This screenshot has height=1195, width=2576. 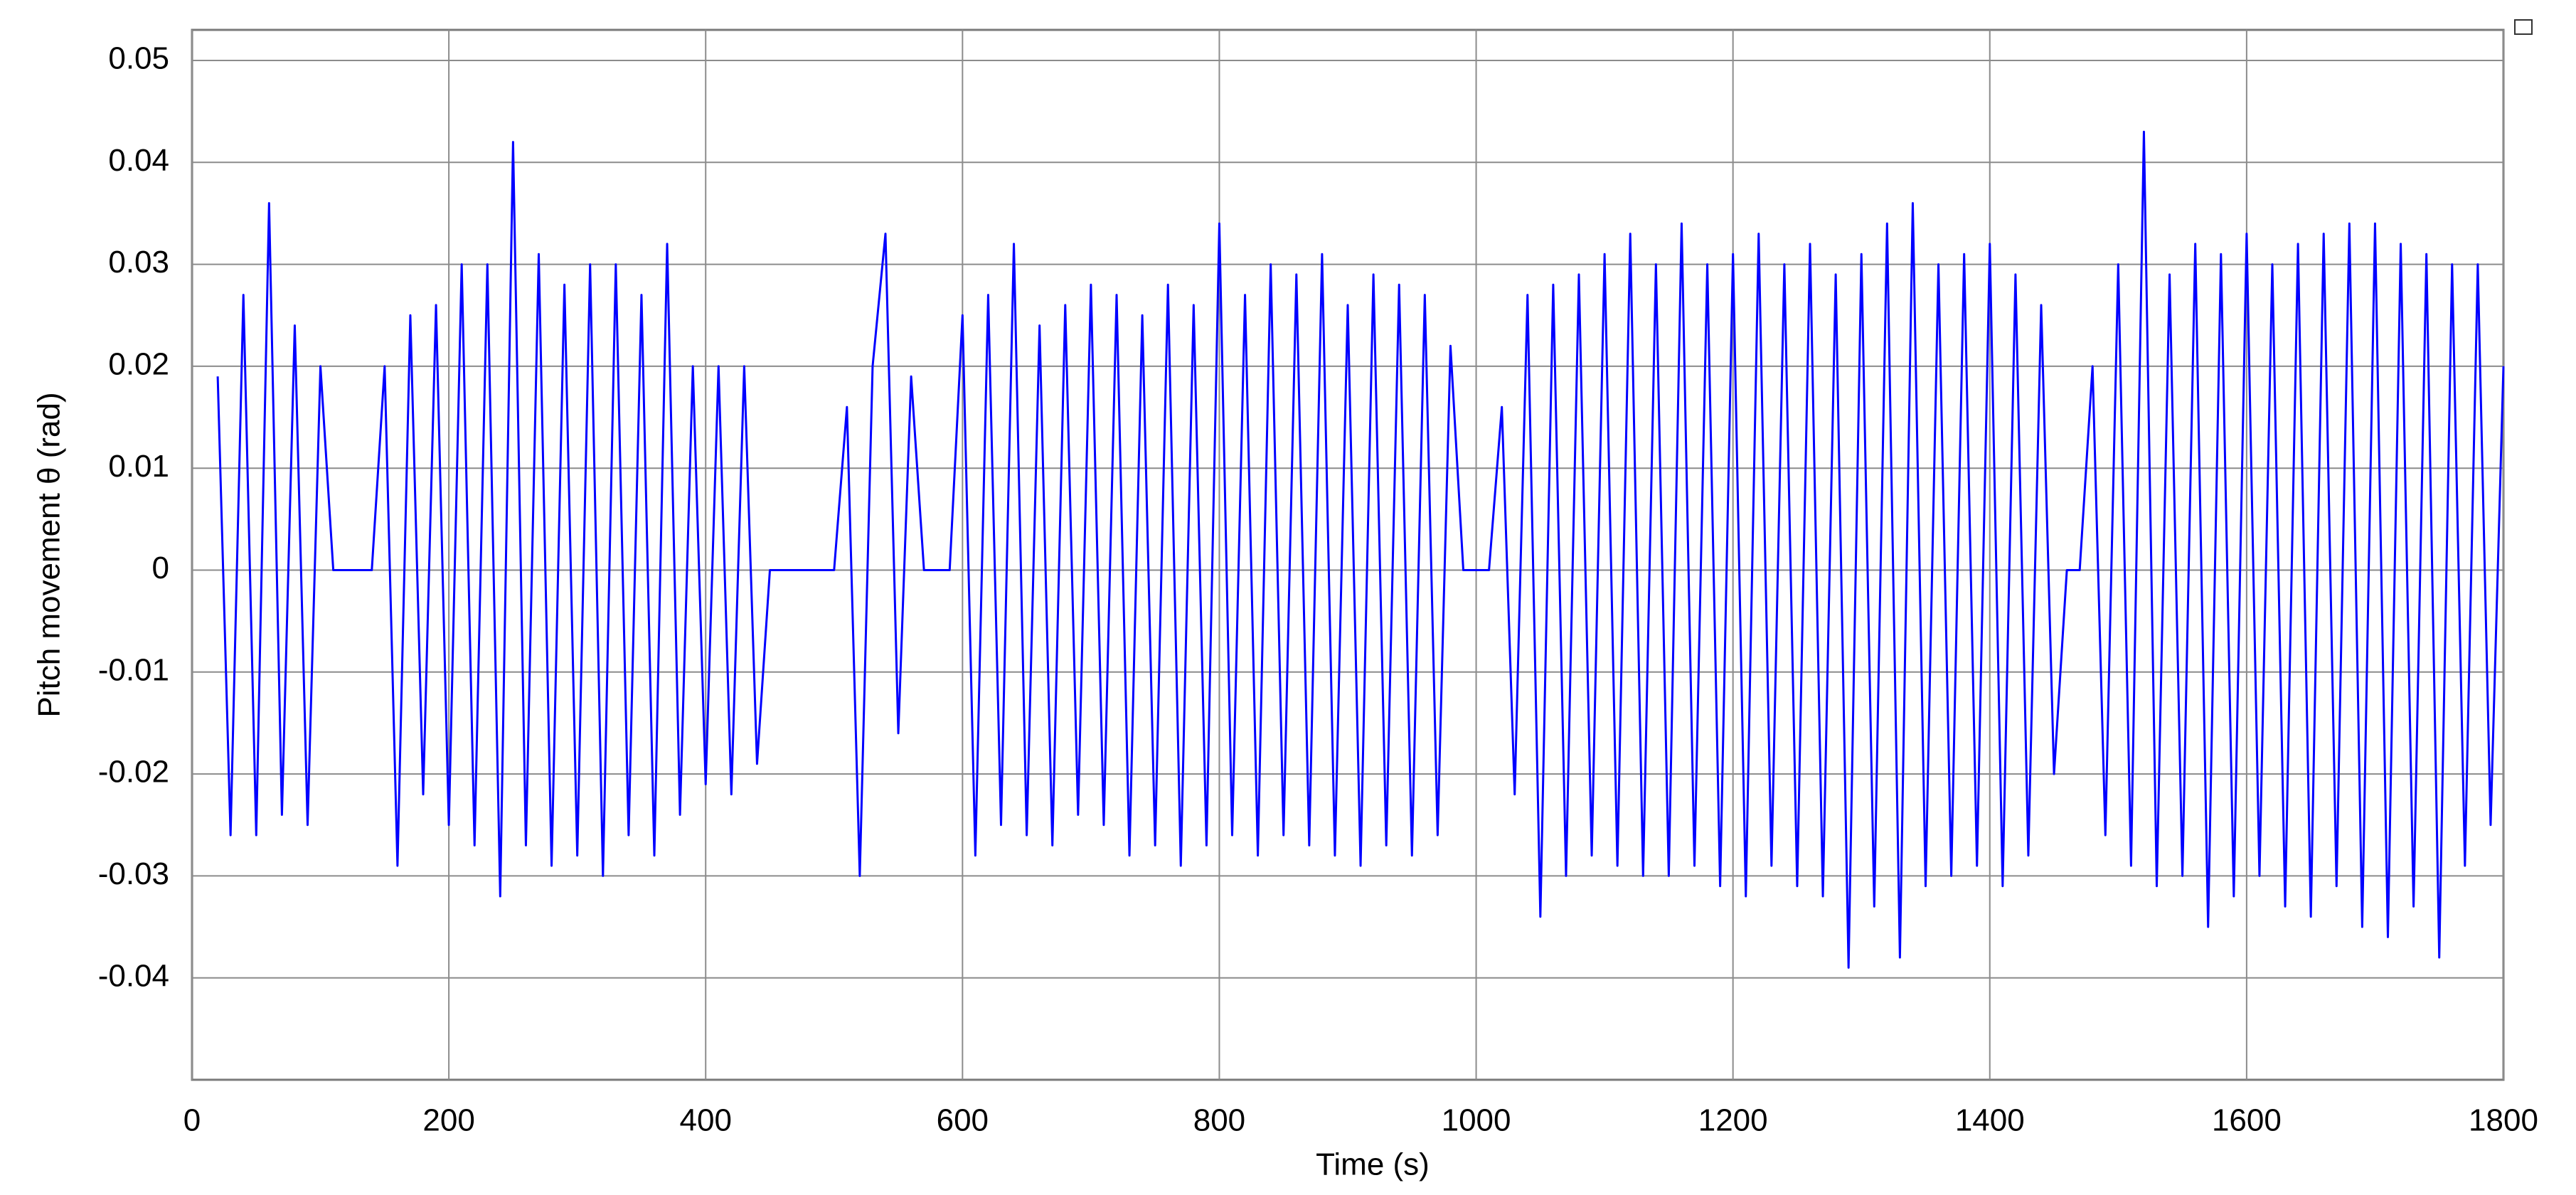 I want to click on x-tick-label: 1000, so click(x=1476, y=1120).